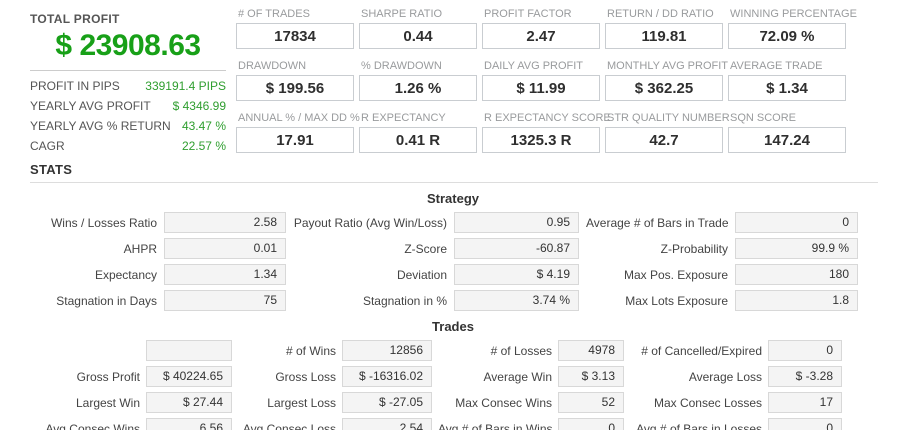 This screenshot has width=906, height=430. What do you see at coordinates (128, 106) in the screenshot?
I see `summary-row: YEARLY AVG PROFIT $ 4346.99` at bounding box center [128, 106].